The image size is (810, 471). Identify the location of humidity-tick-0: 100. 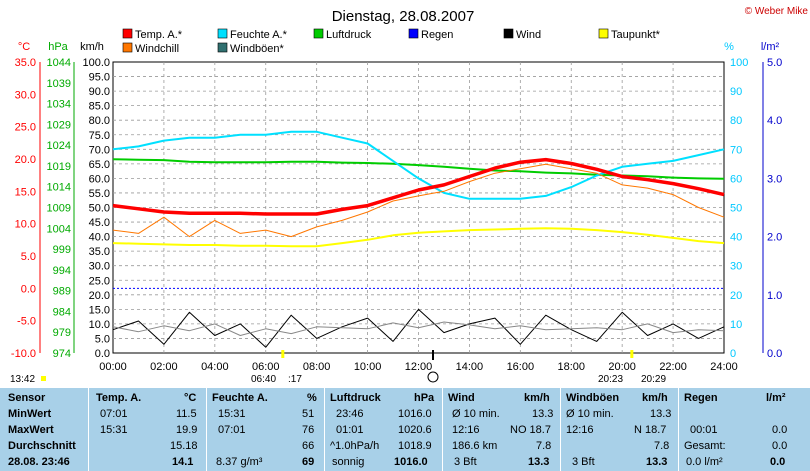
(739, 63).